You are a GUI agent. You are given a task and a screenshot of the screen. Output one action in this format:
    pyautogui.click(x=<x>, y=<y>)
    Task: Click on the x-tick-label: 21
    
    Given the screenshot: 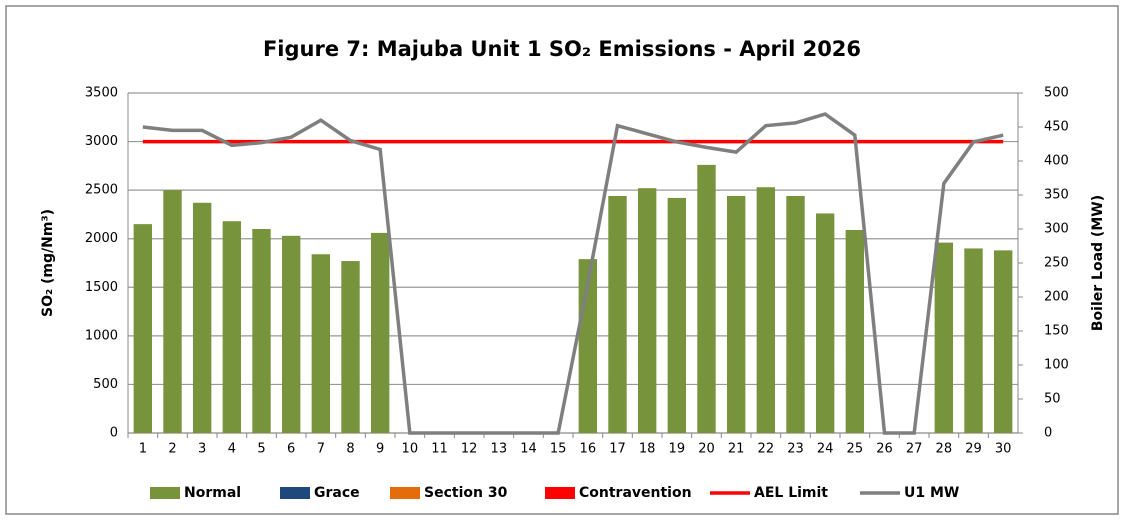 What is the action you would take?
    pyautogui.click(x=736, y=449)
    